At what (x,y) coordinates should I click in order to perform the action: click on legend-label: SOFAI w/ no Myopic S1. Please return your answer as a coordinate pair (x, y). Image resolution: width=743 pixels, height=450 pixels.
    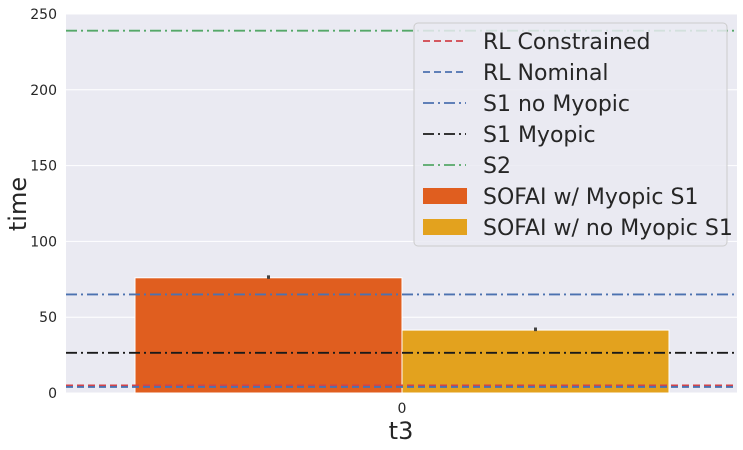
    Looking at the image, I should click on (608, 228).